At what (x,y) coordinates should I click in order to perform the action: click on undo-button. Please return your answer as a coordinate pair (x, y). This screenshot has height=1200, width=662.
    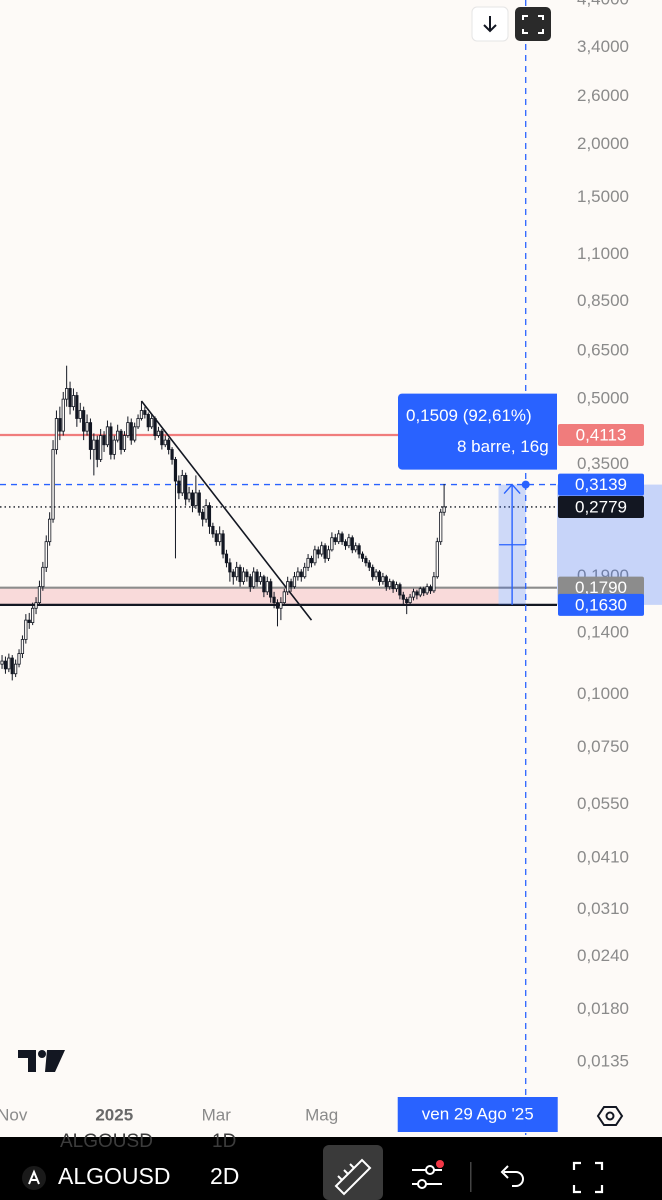
    Looking at the image, I should click on (512, 1176).